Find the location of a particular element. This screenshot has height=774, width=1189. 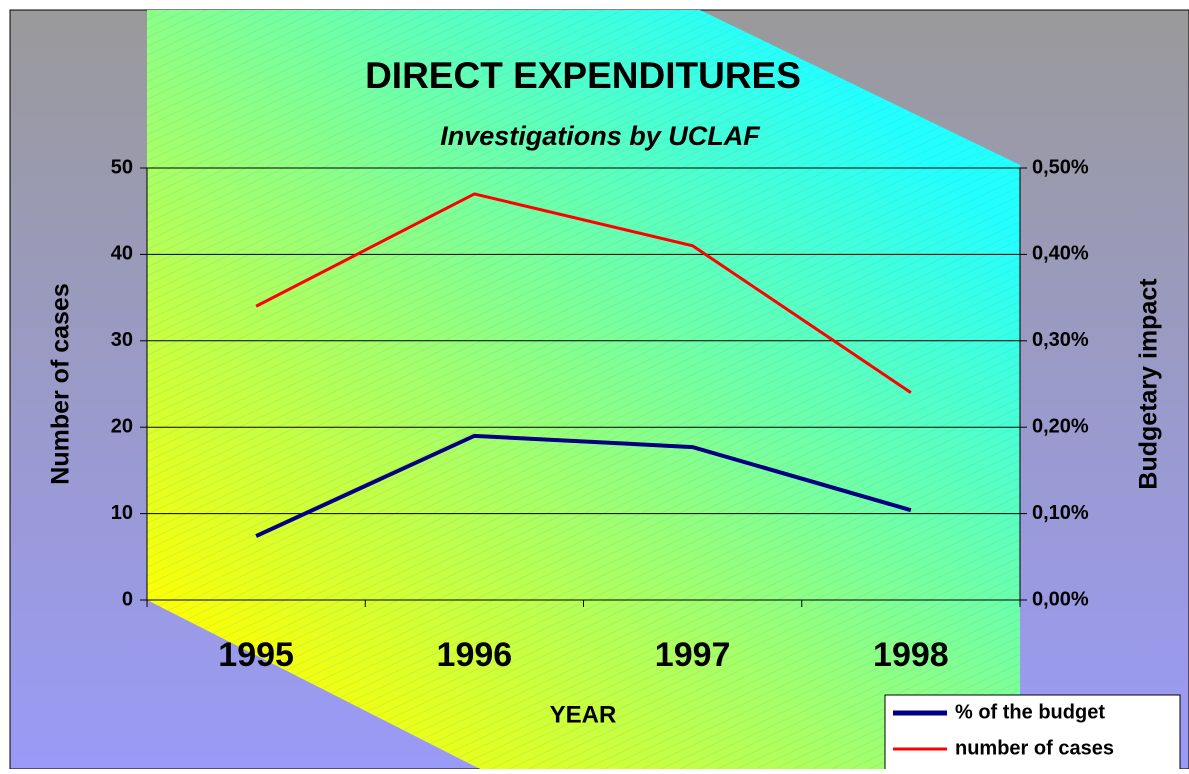

x-tick-label: 1996 is located at coordinates (475, 655).